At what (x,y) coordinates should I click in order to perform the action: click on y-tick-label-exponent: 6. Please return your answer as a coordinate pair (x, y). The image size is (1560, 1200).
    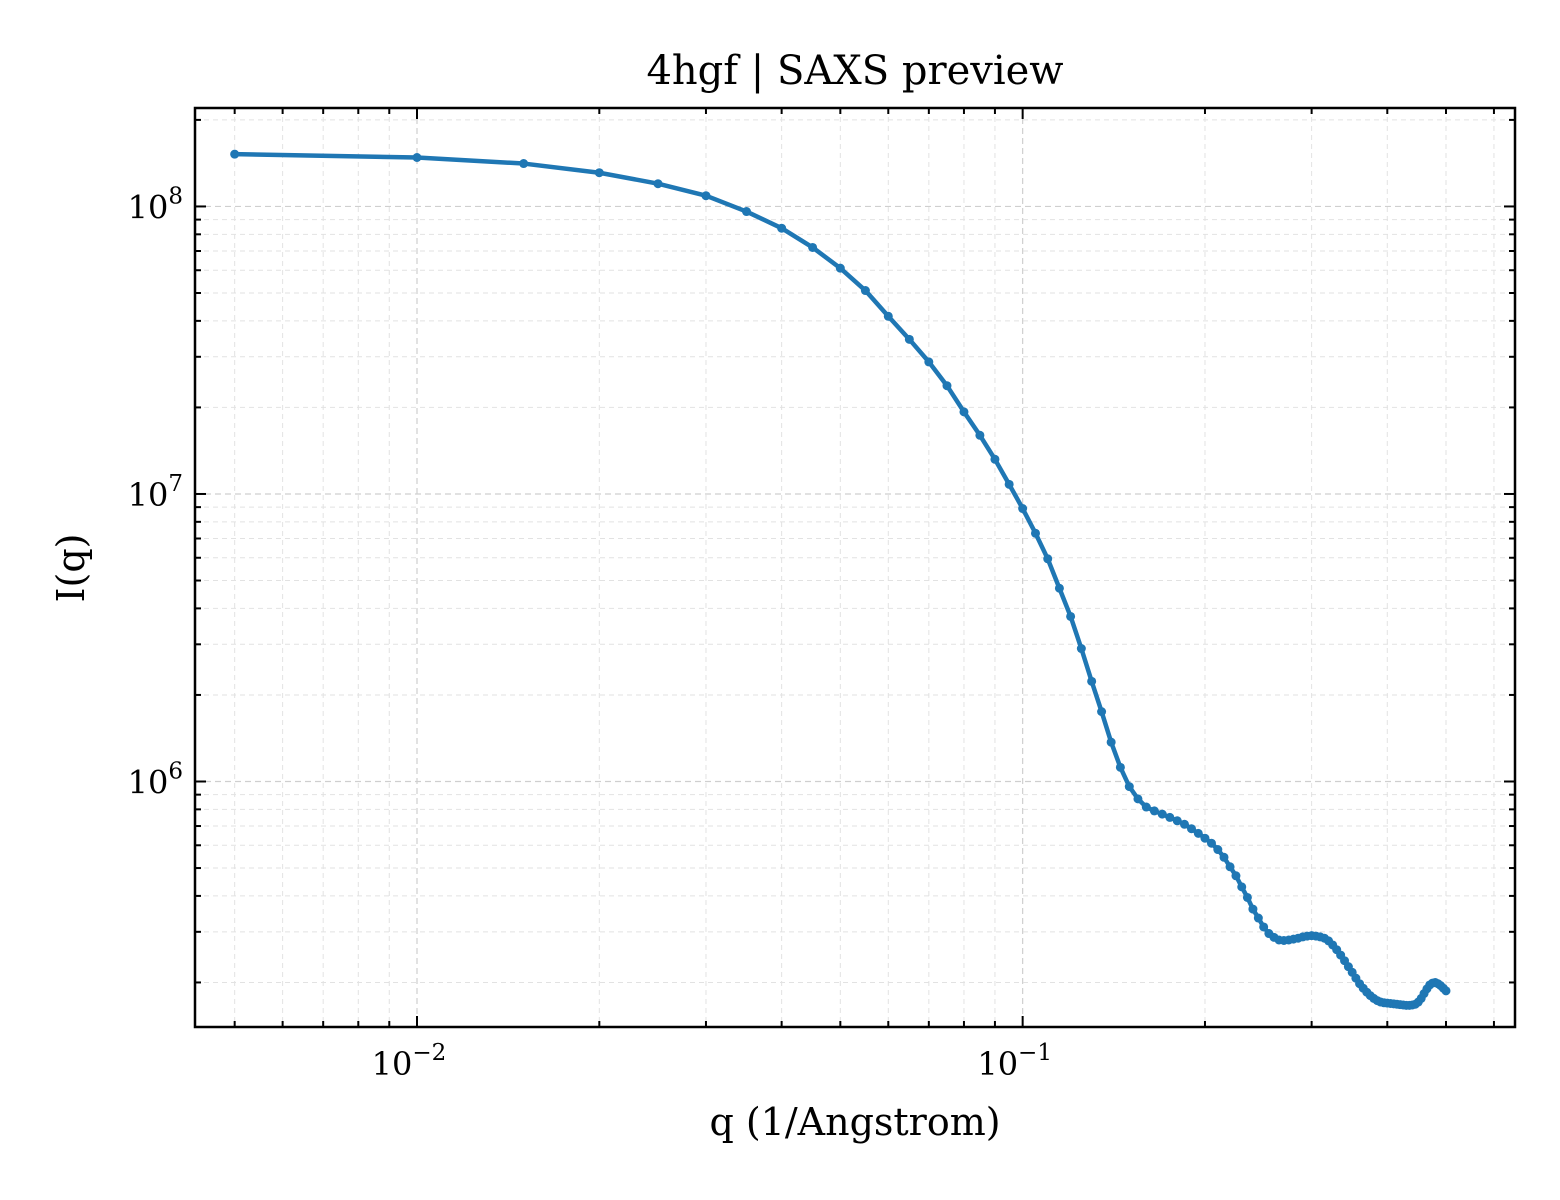
    Looking at the image, I should click on (175, 771).